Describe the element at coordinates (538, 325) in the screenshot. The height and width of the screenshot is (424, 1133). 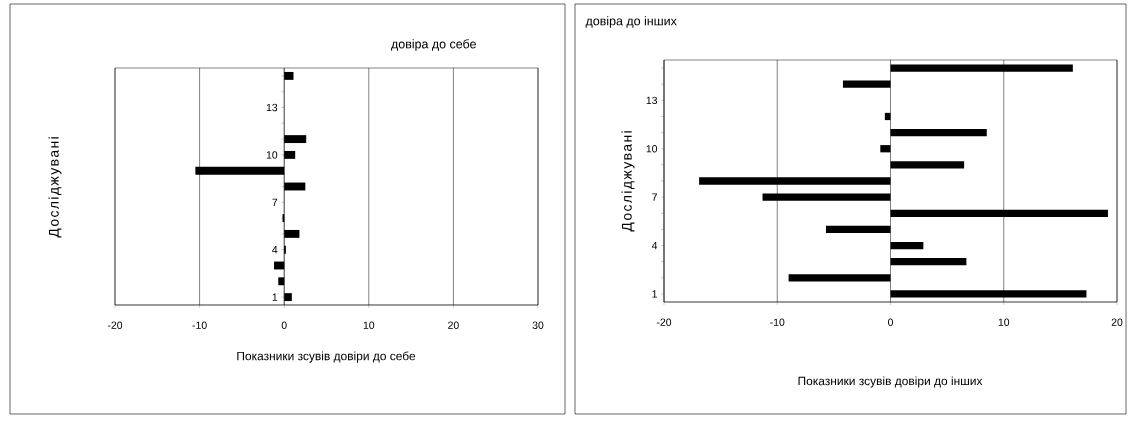
I see `x-tick-label: 30` at that location.